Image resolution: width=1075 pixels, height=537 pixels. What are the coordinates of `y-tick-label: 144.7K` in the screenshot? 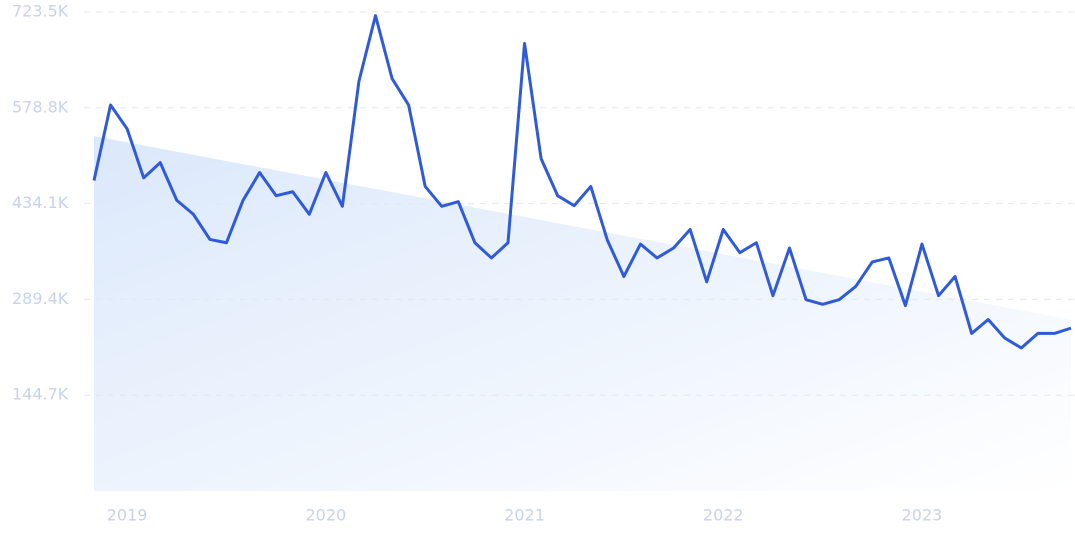 It's located at (40, 394).